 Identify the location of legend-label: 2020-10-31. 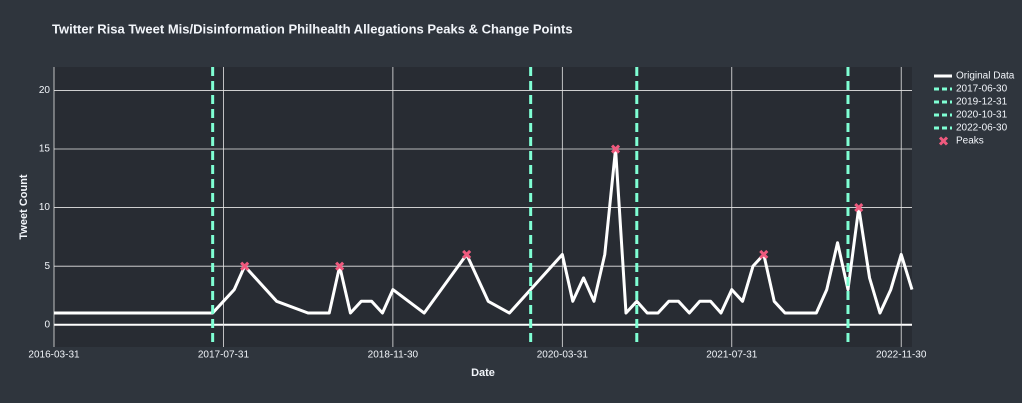
(982, 115).